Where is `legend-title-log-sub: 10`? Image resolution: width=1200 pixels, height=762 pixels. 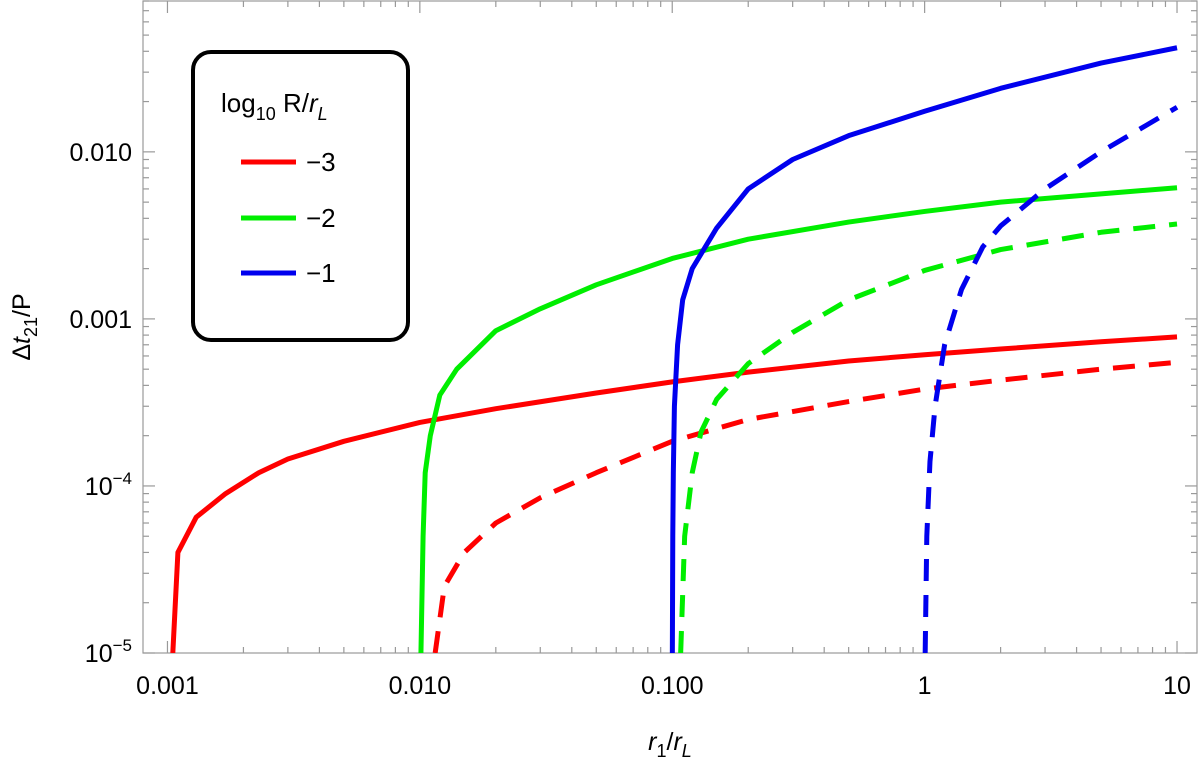
legend-title-log-sub: 10 is located at coordinates (266, 114).